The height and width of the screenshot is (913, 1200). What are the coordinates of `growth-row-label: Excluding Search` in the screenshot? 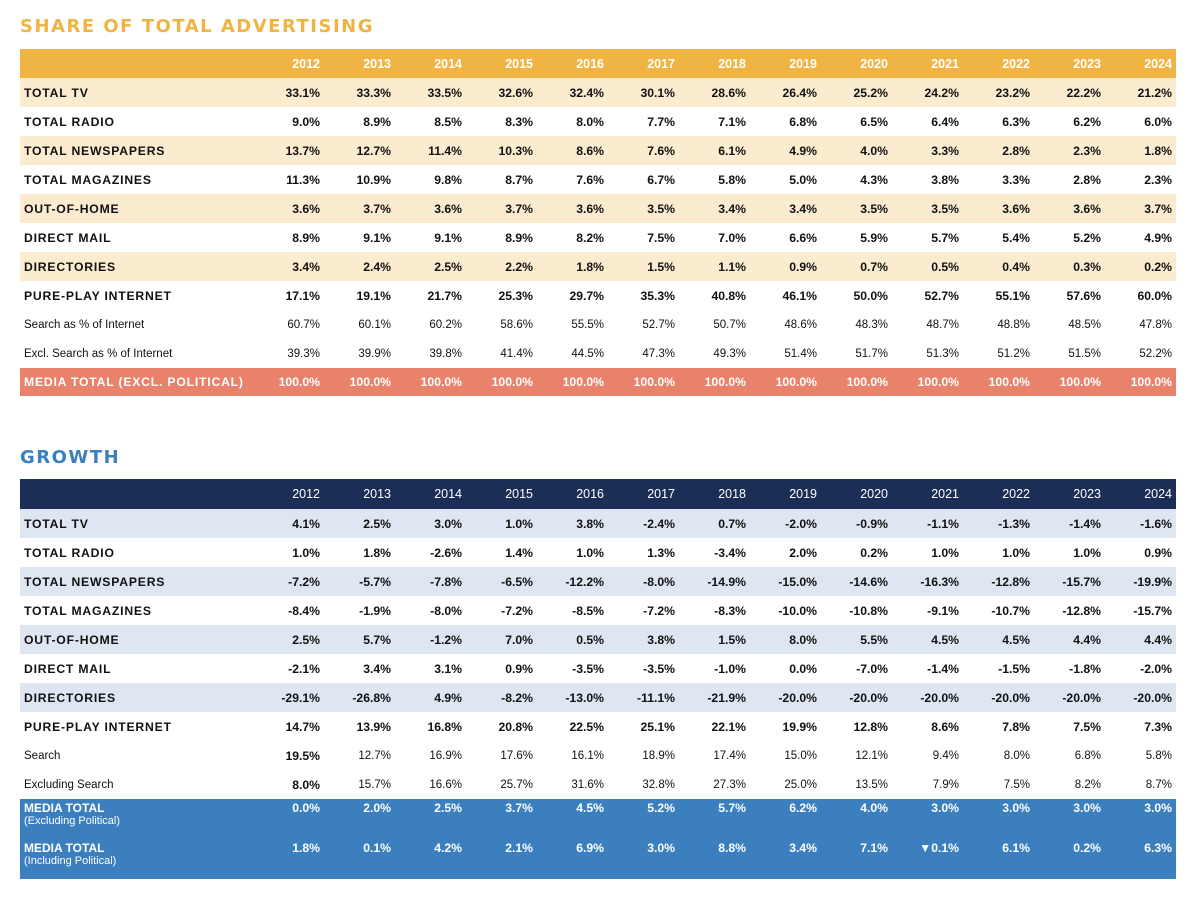 It's located at (69, 784).